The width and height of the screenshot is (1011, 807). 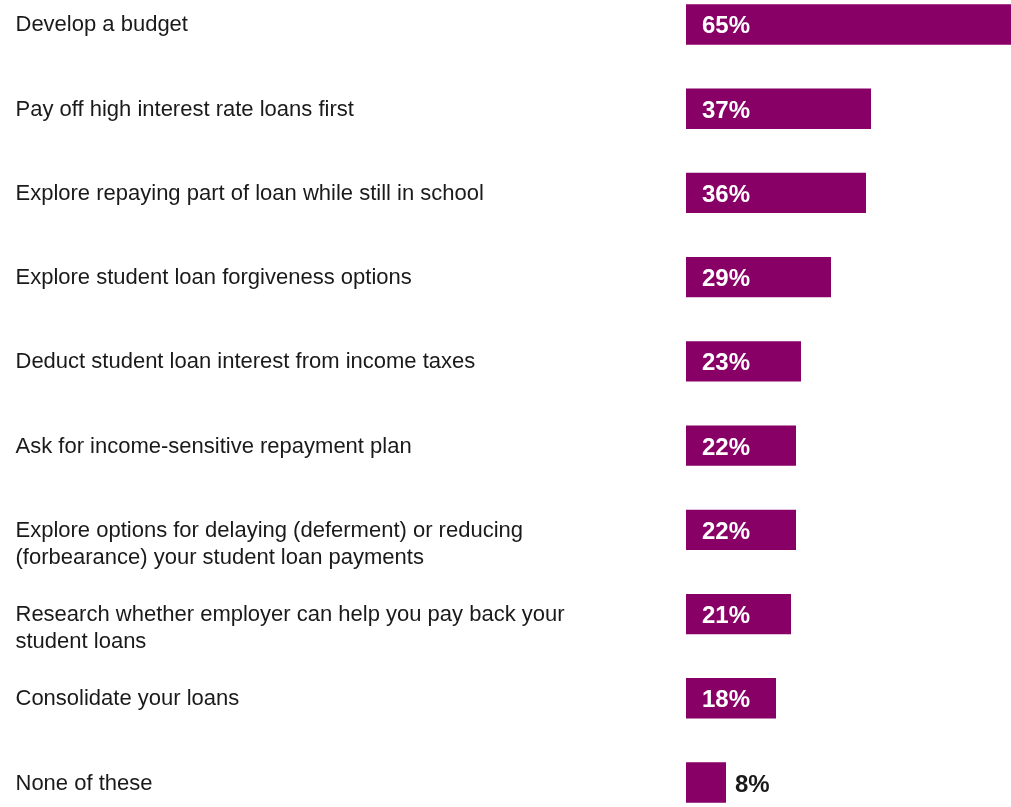 I want to click on data-label: 8%, so click(x=752, y=783).